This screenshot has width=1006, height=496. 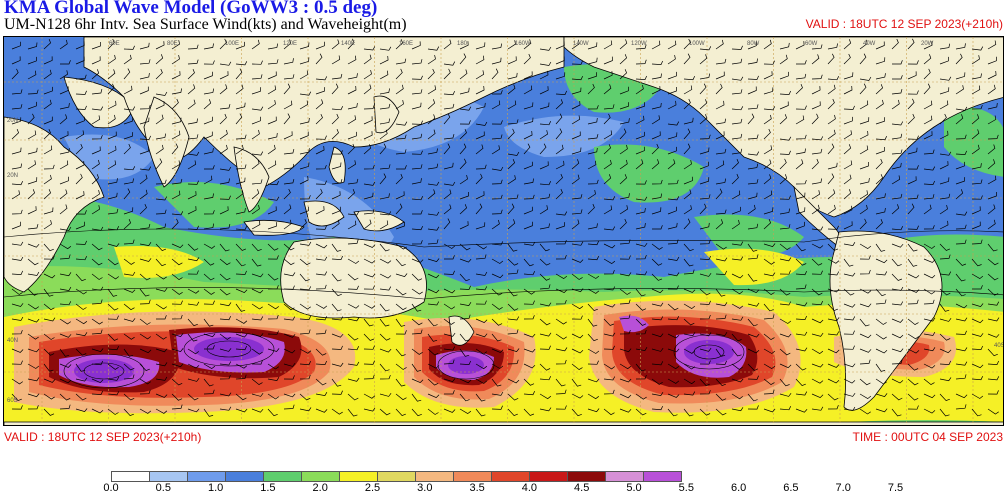 I want to click on map-title: KMA Global Wave Model (GoWW3 : 0.5 deg), so click(x=191, y=9).